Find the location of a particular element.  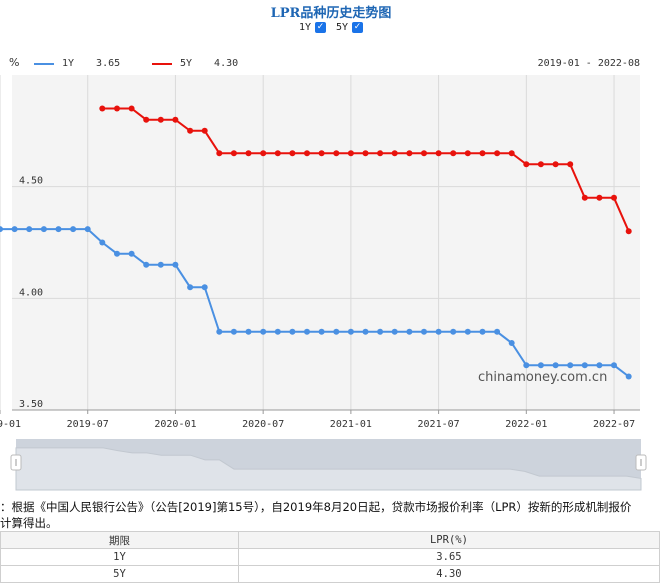

y-tick-label: 4.50 is located at coordinates (31, 181).